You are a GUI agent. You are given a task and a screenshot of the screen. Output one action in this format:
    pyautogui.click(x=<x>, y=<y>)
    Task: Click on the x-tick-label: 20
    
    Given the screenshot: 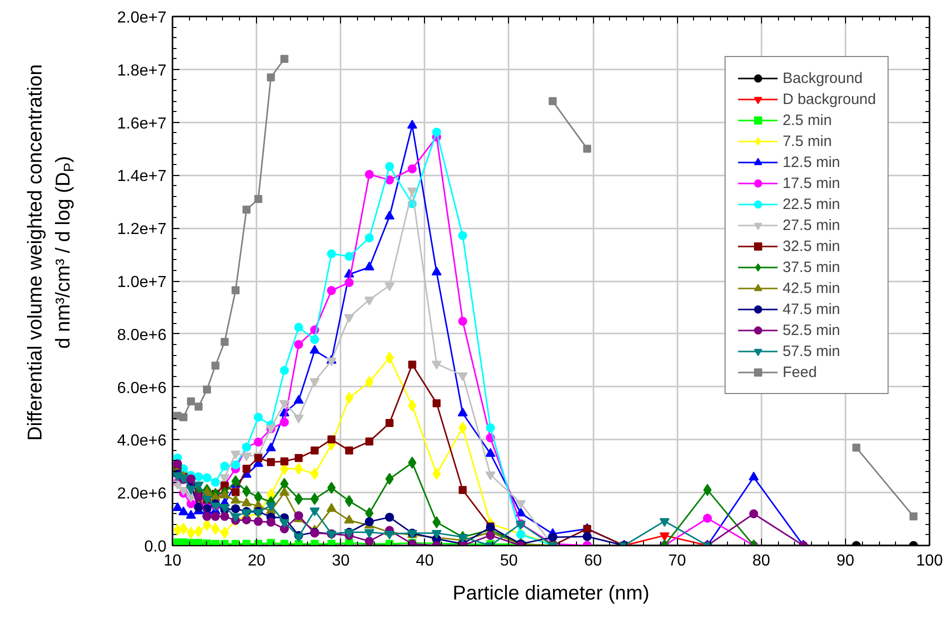 What is the action you would take?
    pyautogui.click(x=257, y=561)
    